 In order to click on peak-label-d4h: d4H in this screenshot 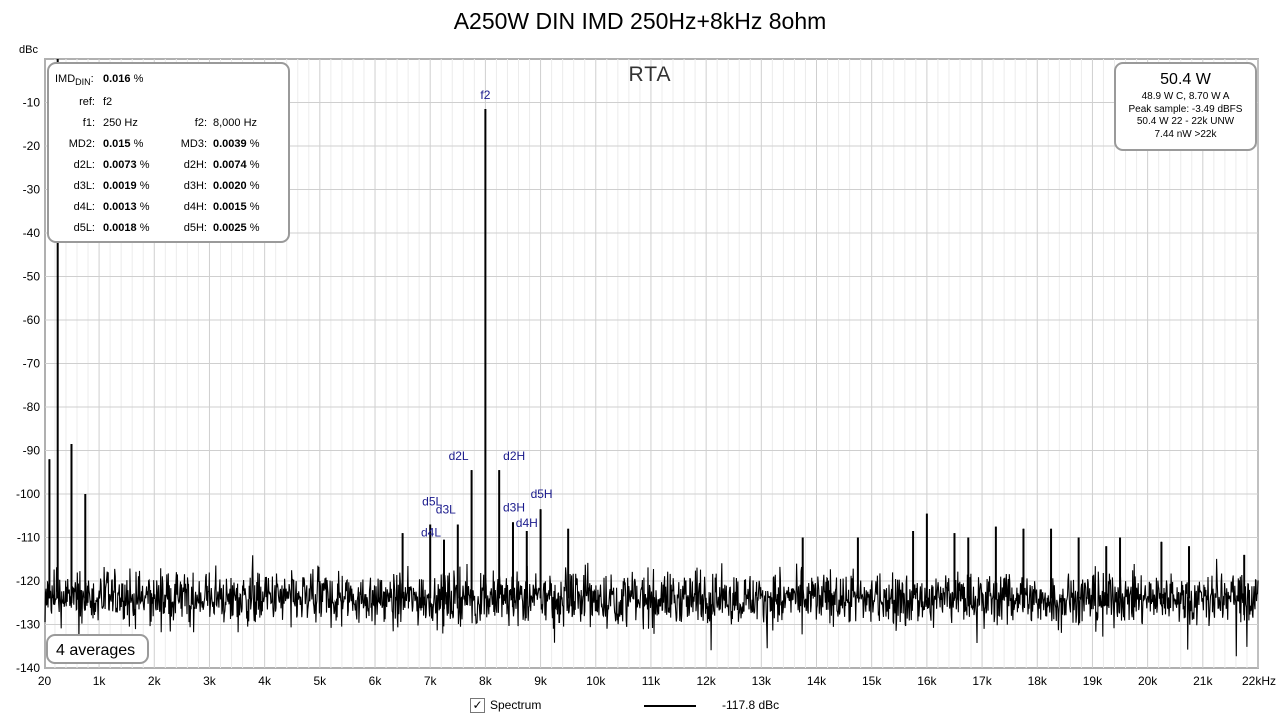, I will do `click(527, 523)`.